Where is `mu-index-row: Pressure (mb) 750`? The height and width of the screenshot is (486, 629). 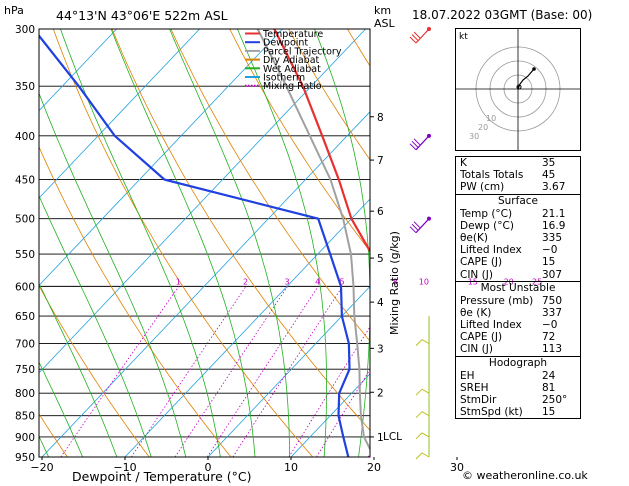 mu-index-row: Pressure (mb) 750 is located at coordinates (518, 301).